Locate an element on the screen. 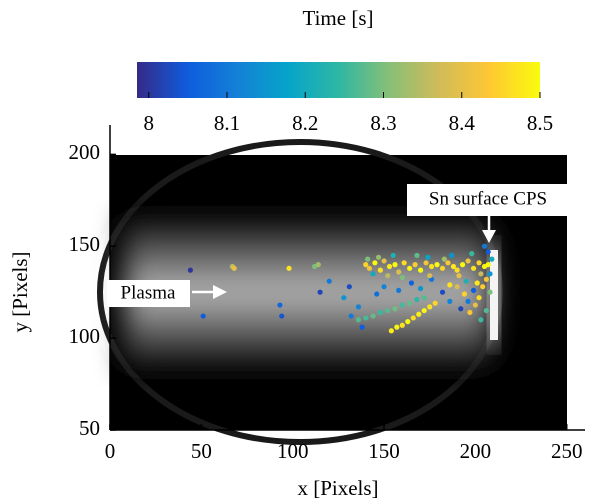  colorbar-tick-label: 8.1 is located at coordinates (227, 123).